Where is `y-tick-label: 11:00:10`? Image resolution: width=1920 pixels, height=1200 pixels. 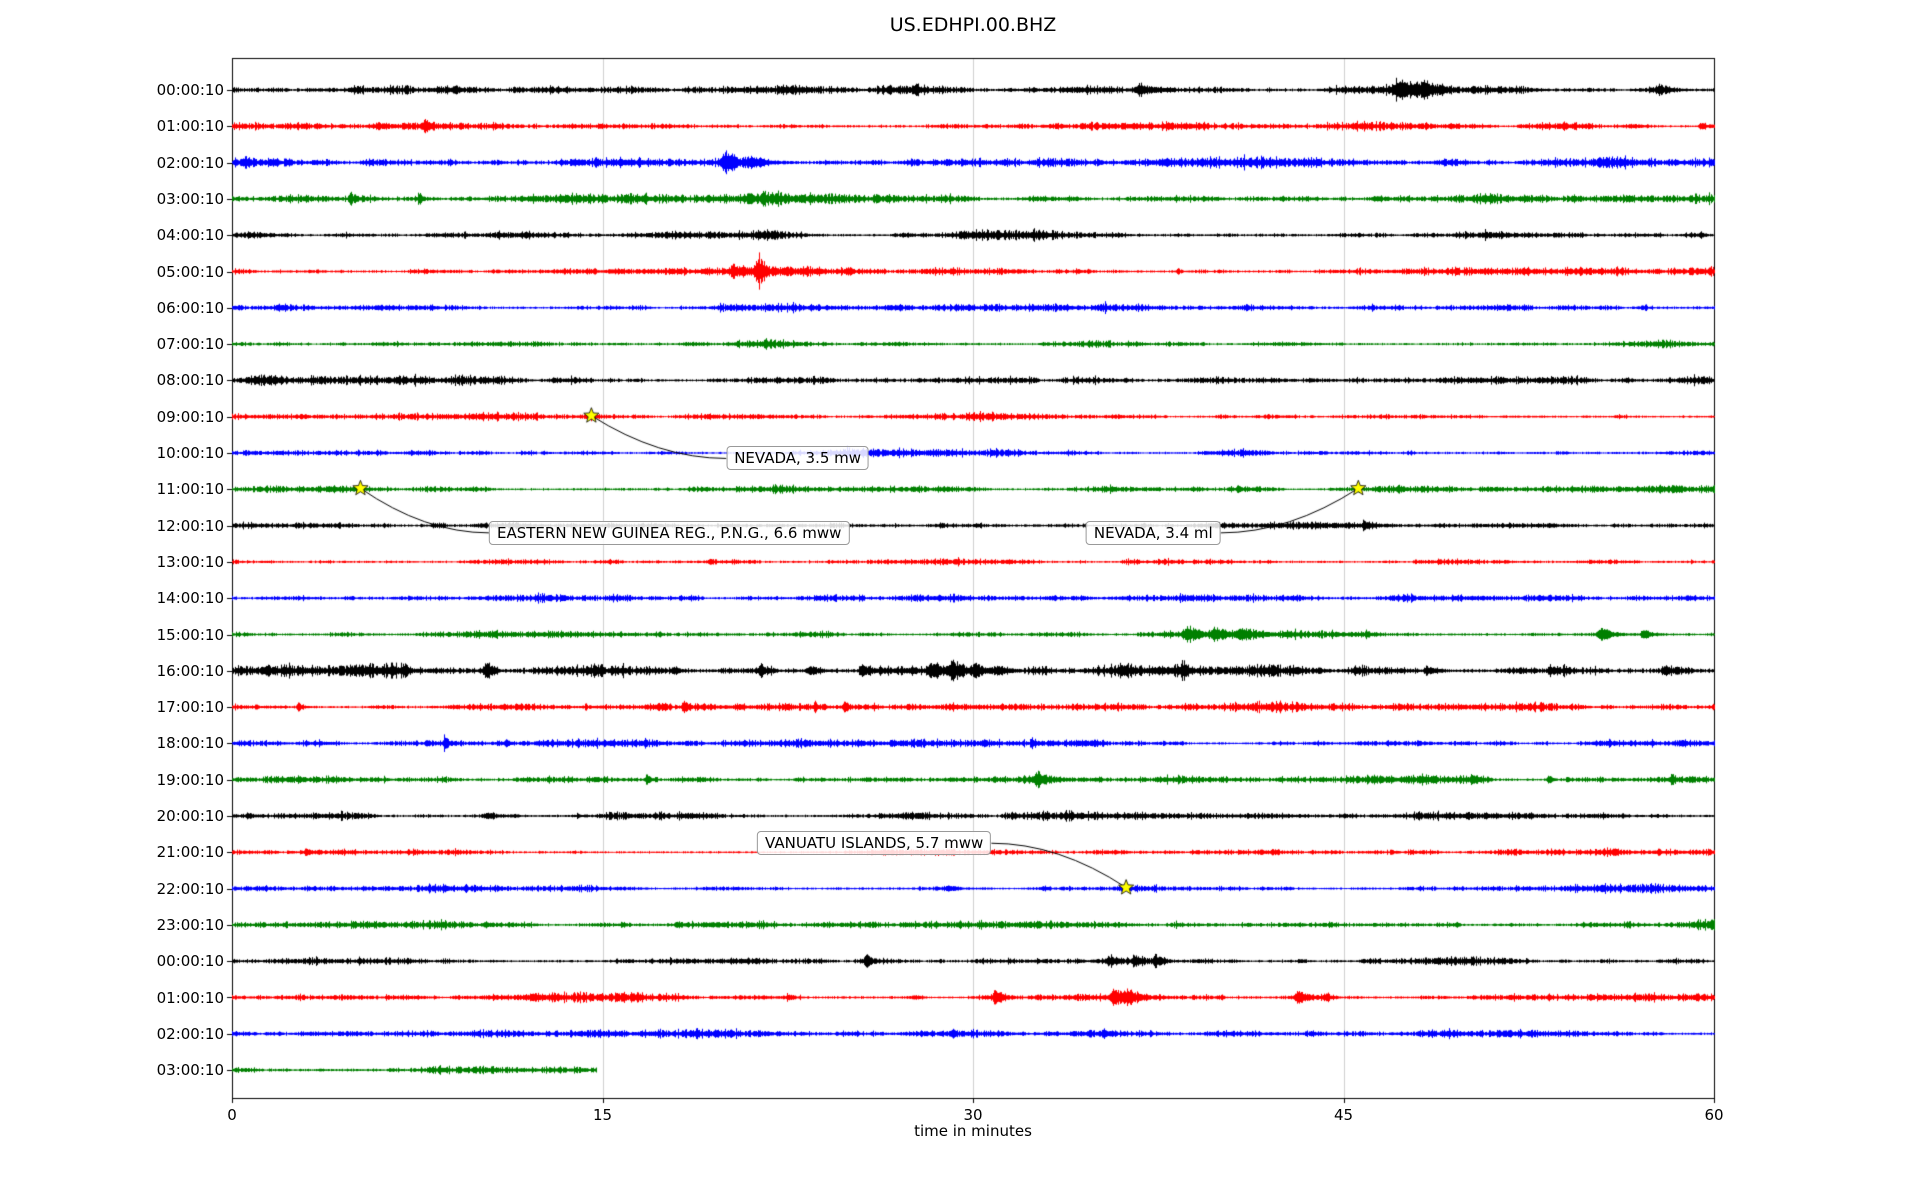 y-tick-label: 11:00:10 is located at coordinates (190, 489).